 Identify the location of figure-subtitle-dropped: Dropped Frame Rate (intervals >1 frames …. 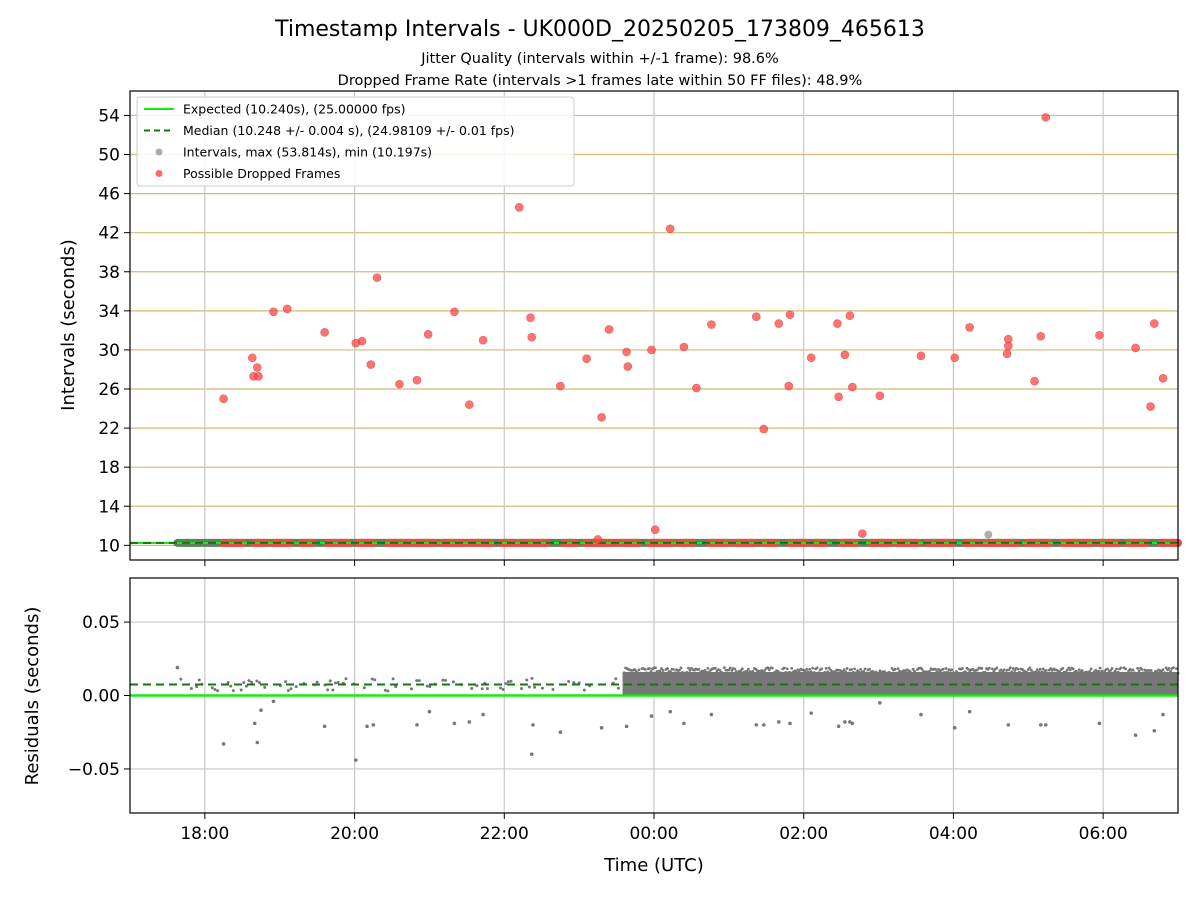
(600, 81).